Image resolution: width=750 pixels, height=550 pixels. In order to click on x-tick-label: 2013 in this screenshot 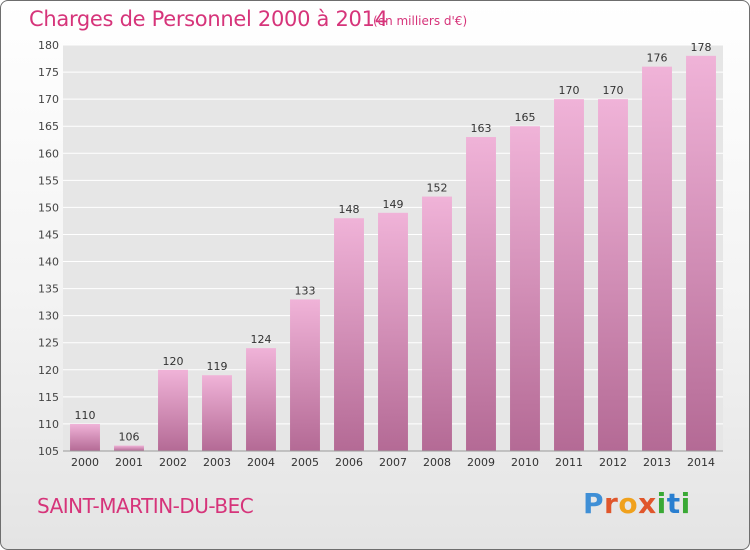, I will do `click(657, 462)`.